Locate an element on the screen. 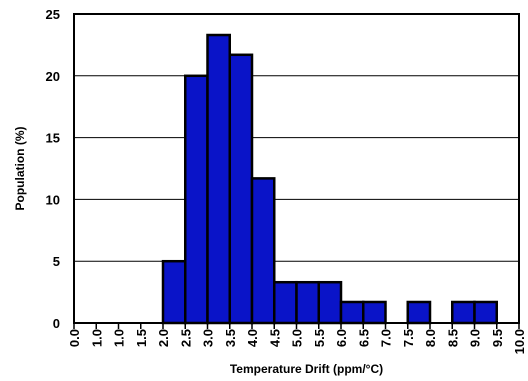  x-tick-label: 6.5 is located at coordinates (363, 338).